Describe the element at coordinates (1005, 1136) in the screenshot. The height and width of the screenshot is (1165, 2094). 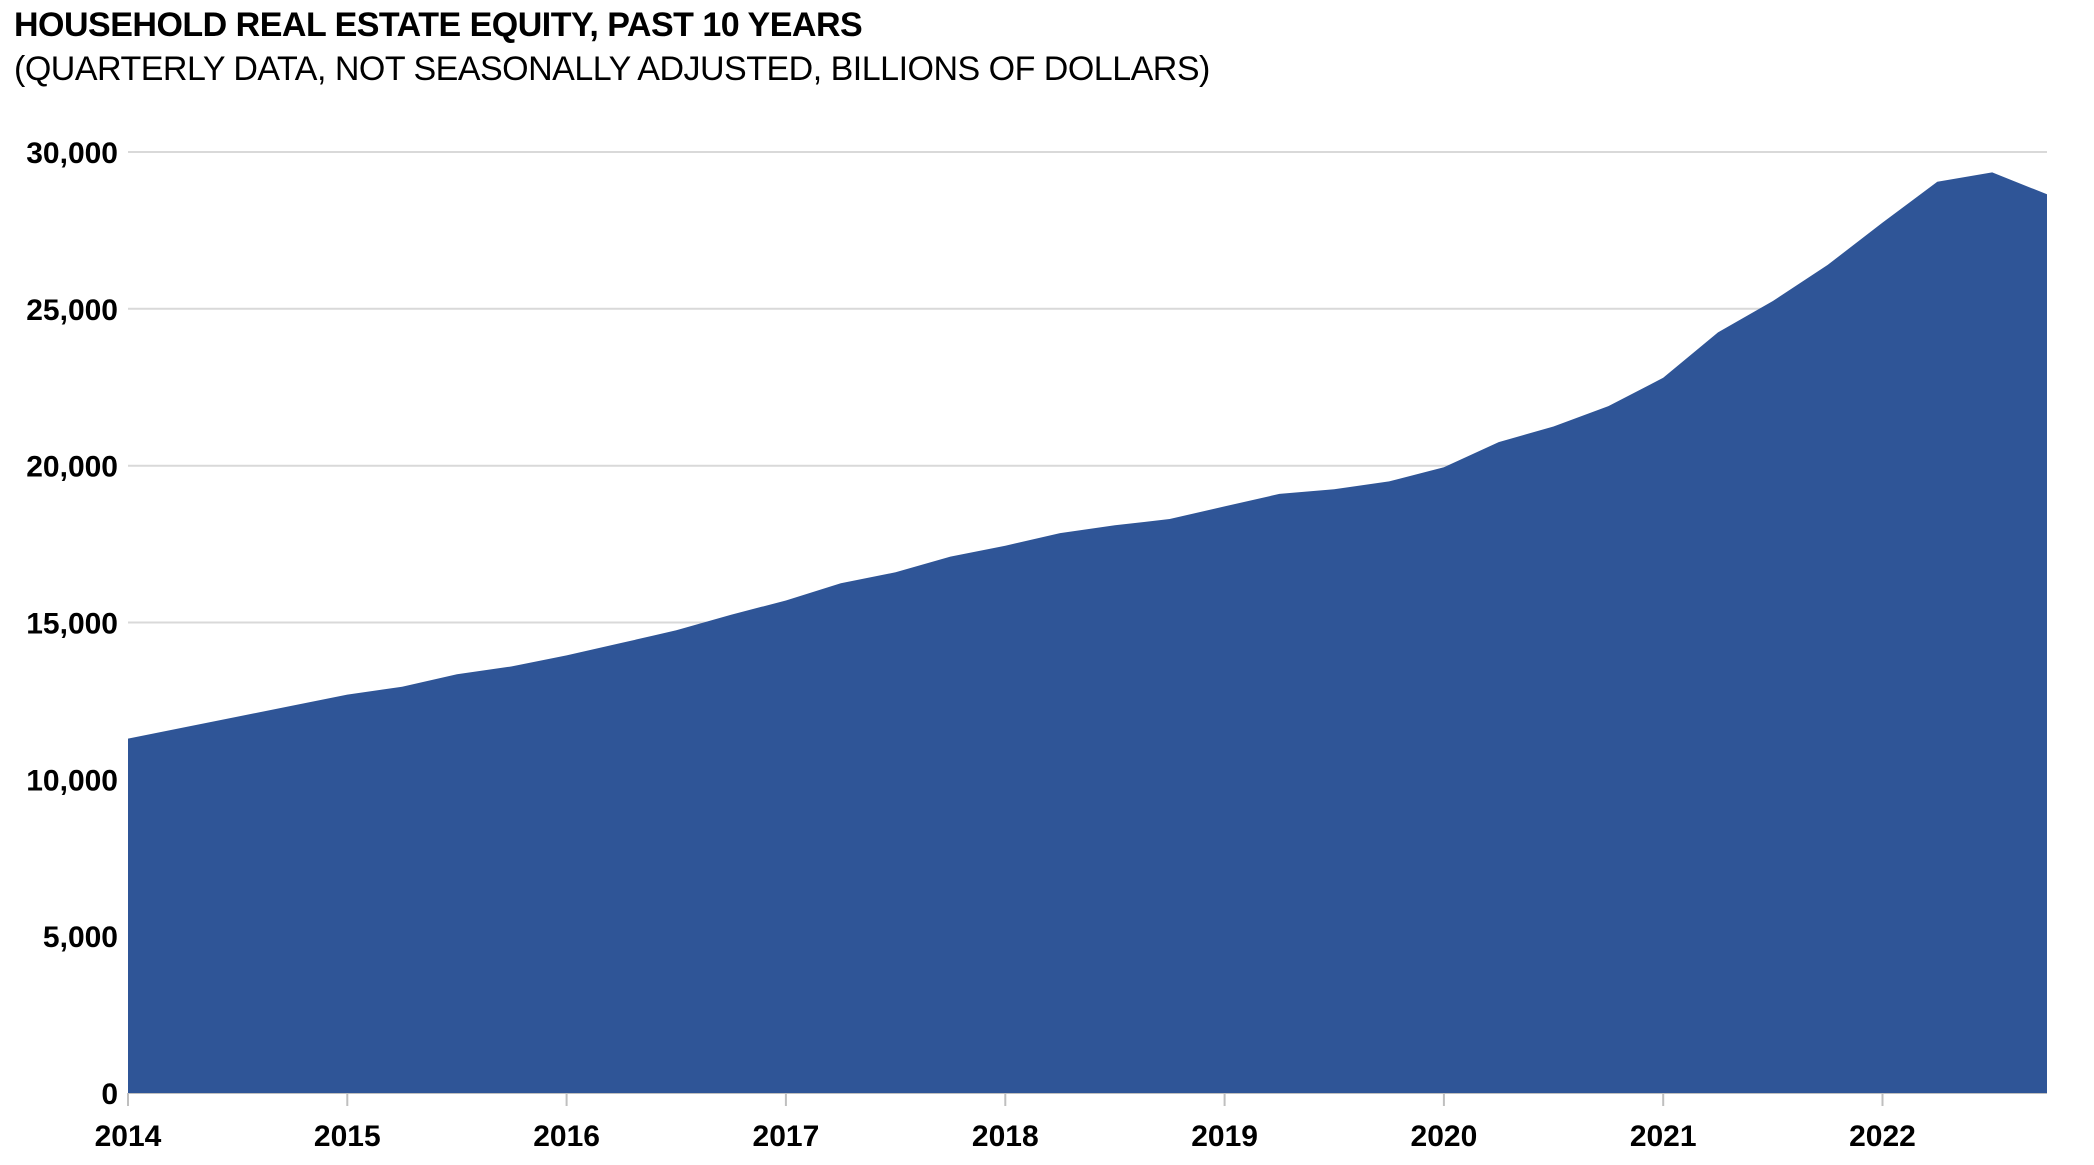
I see `x-tick-label: 2018` at that location.